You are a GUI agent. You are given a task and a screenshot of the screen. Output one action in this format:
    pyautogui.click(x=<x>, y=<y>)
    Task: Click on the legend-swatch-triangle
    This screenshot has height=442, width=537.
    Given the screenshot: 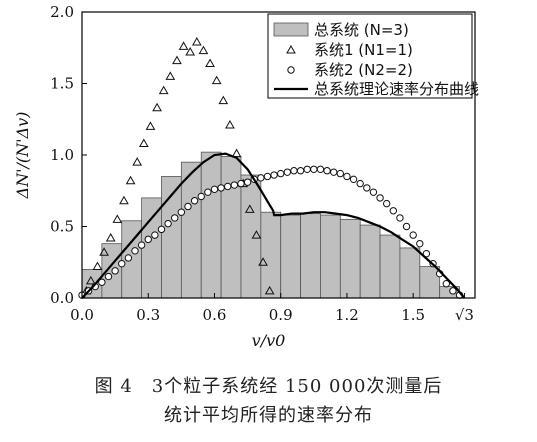 What is the action you would take?
    pyautogui.click(x=291, y=49)
    